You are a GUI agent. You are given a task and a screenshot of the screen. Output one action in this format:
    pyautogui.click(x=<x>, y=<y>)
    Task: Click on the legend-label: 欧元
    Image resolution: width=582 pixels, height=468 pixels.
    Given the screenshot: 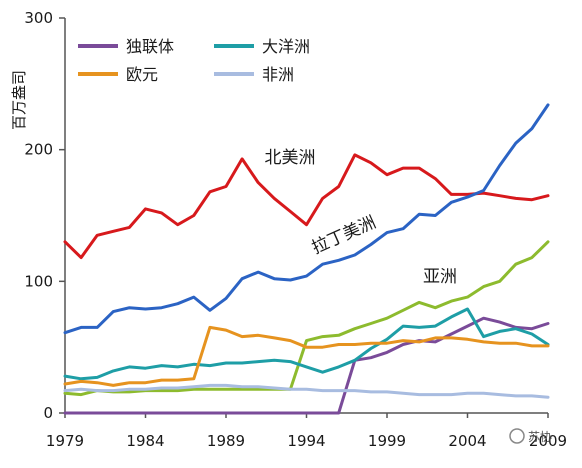 What is the action you would take?
    pyautogui.click(x=142, y=74)
    